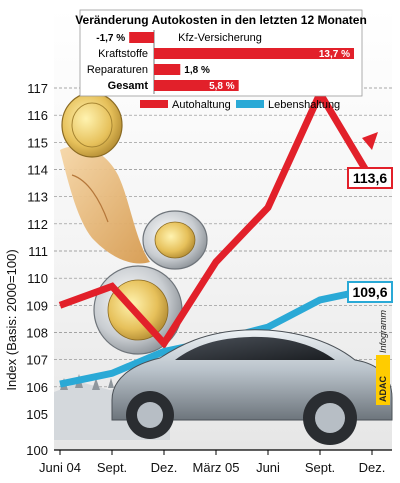  I want to click on y-tick-label: 100, so click(37, 450).